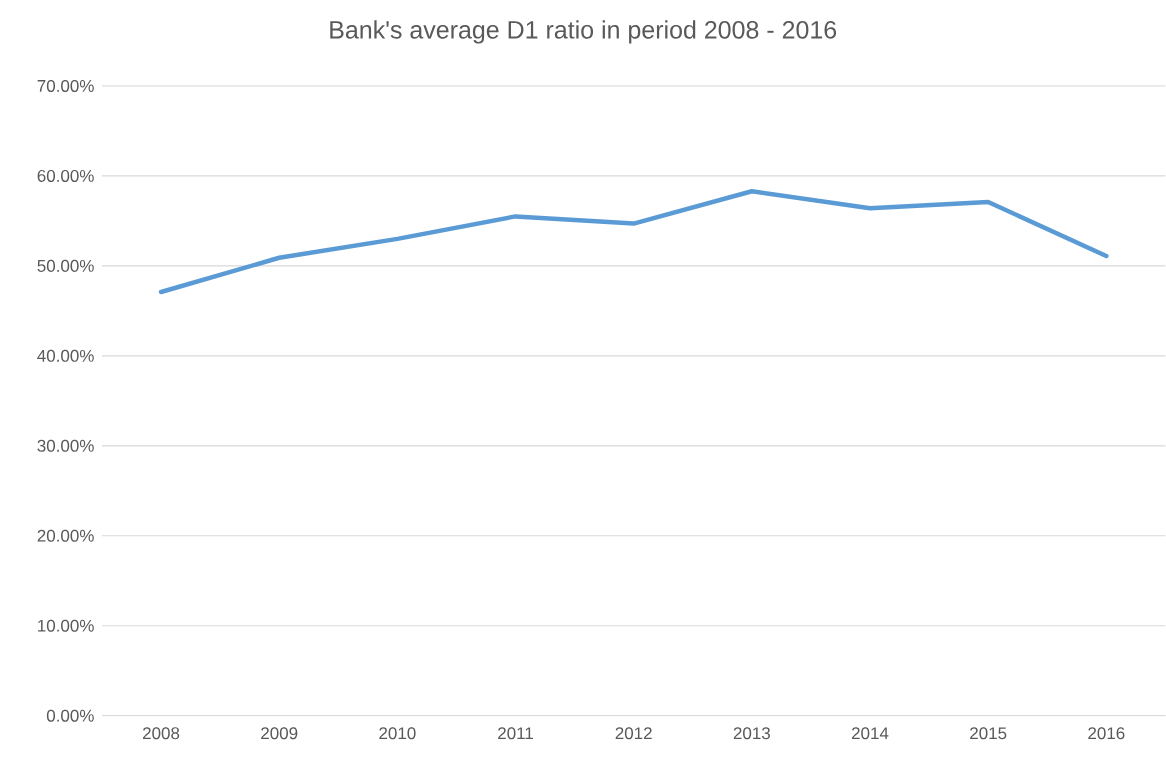 The height and width of the screenshot is (759, 1166). What do you see at coordinates (279, 733) in the screenshot?
I see `x-tick-label: 2009` at bounding box center [279, 733].